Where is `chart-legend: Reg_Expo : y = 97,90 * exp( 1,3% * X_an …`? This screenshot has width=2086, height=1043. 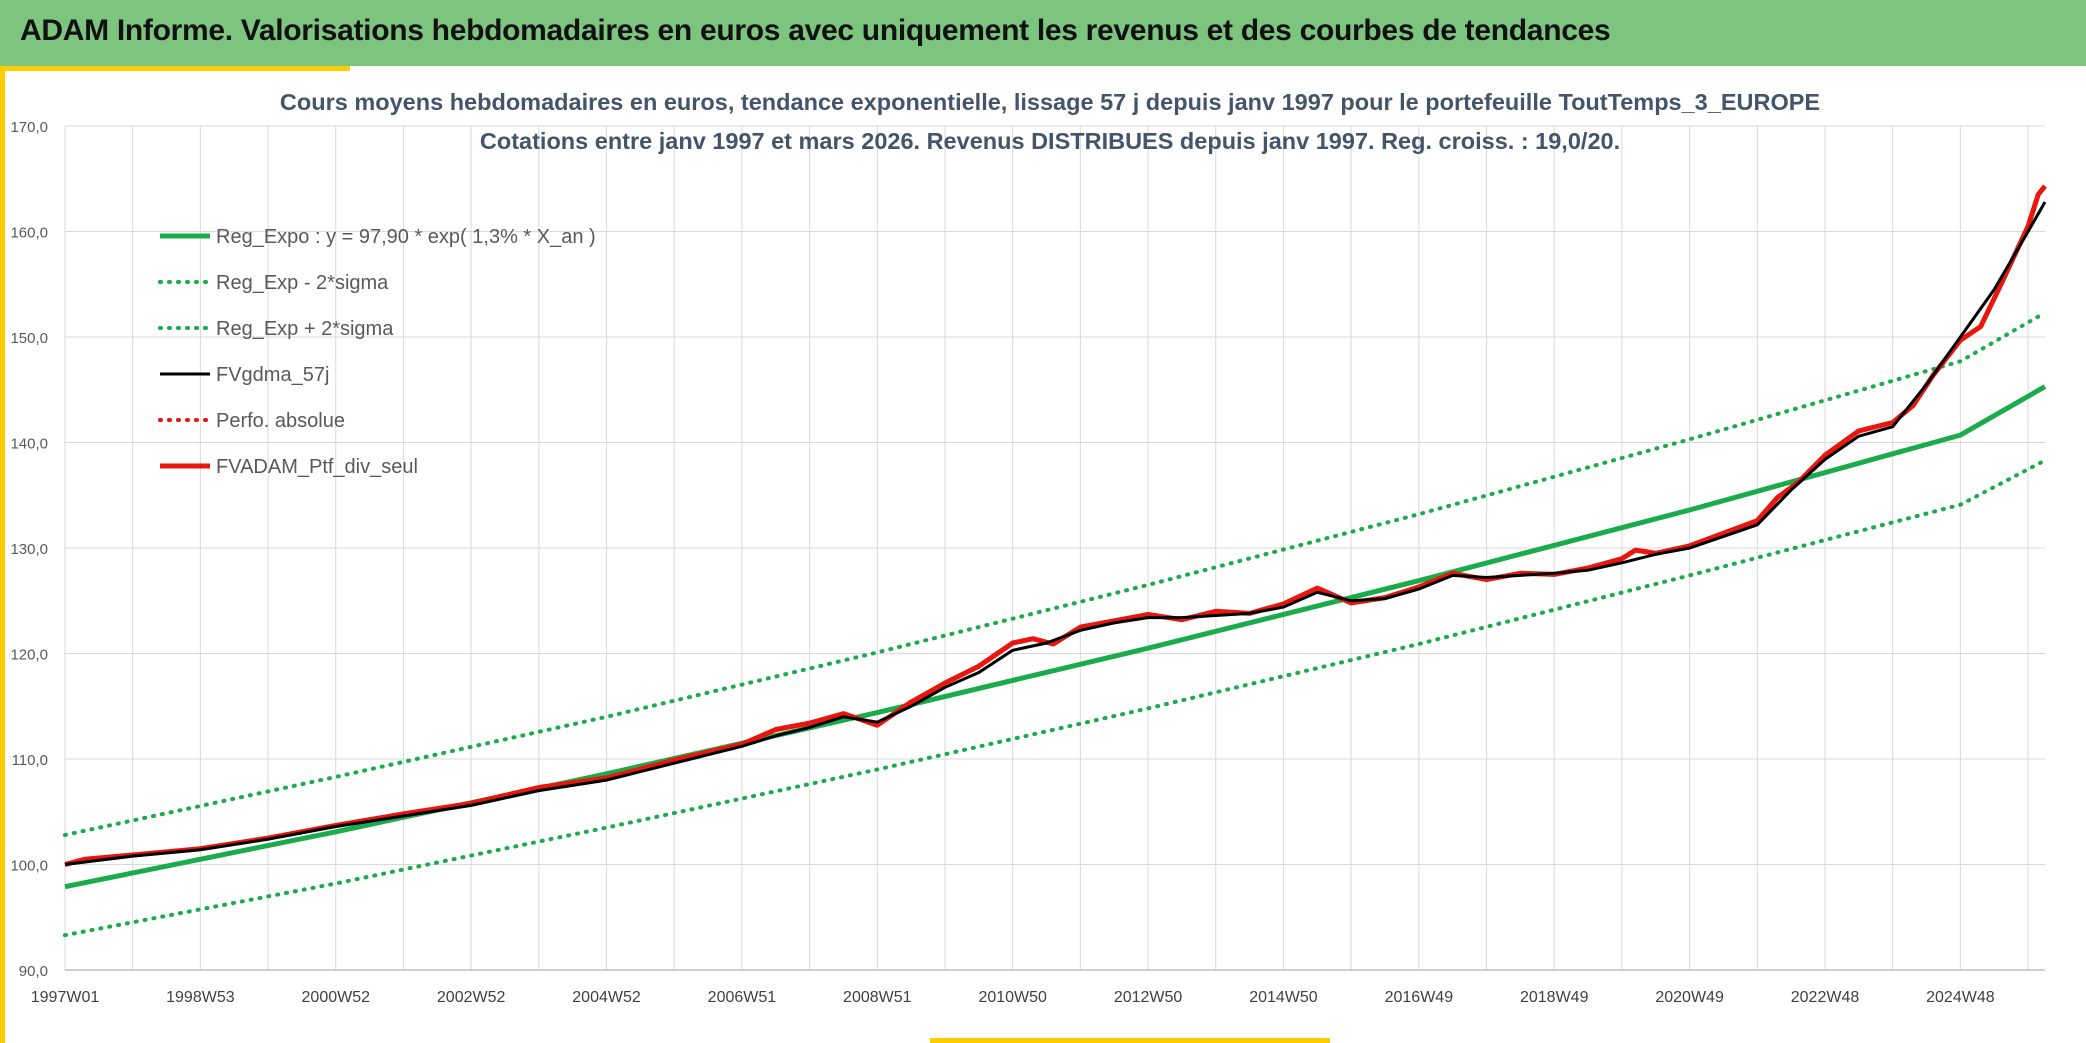
chart-legend: Reg_Expo : y = 97,90 * exp( 1,3% * X_an … is located at coordinates (377, 352).